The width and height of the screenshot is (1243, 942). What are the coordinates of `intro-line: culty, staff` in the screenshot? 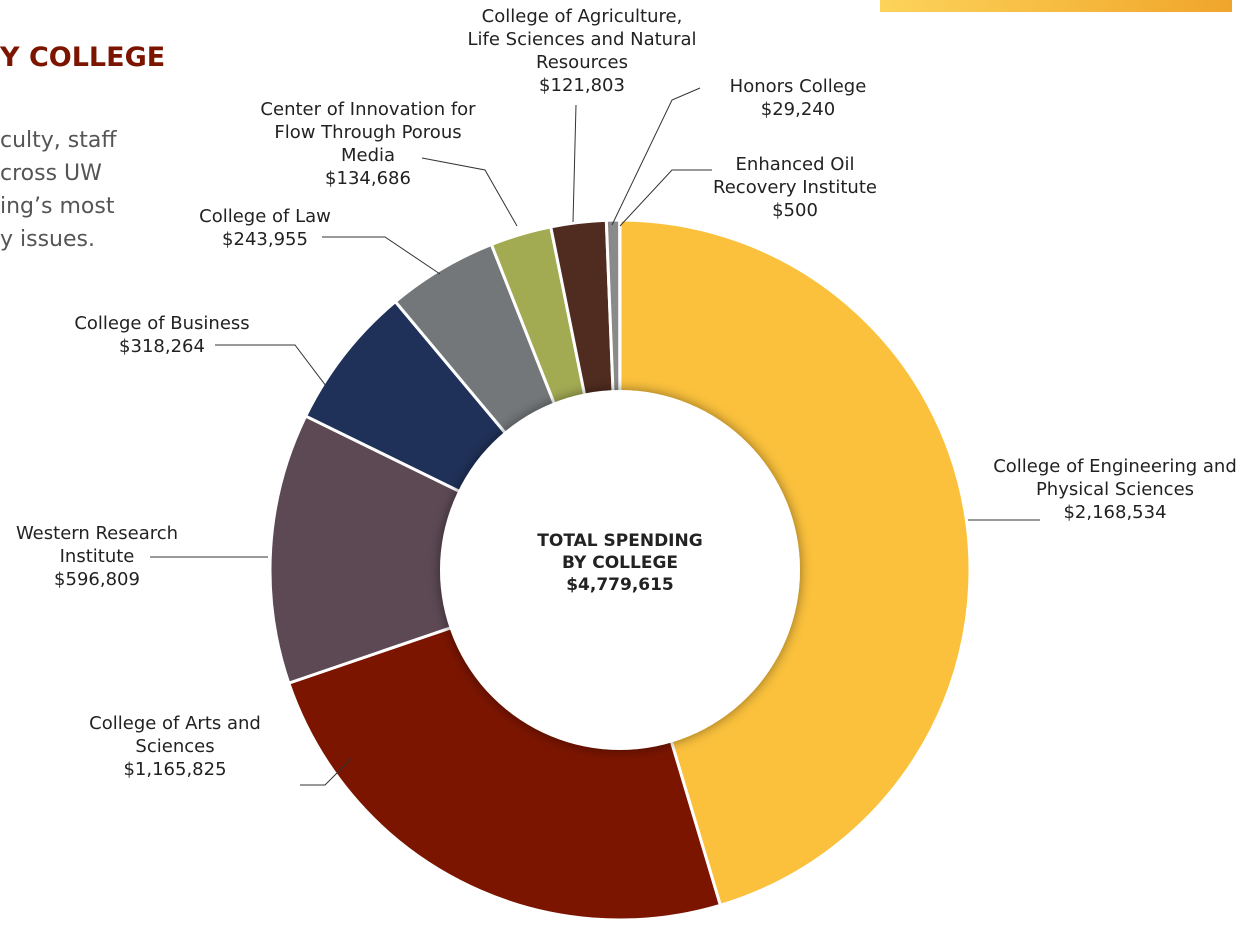 It's located at (58, 140).